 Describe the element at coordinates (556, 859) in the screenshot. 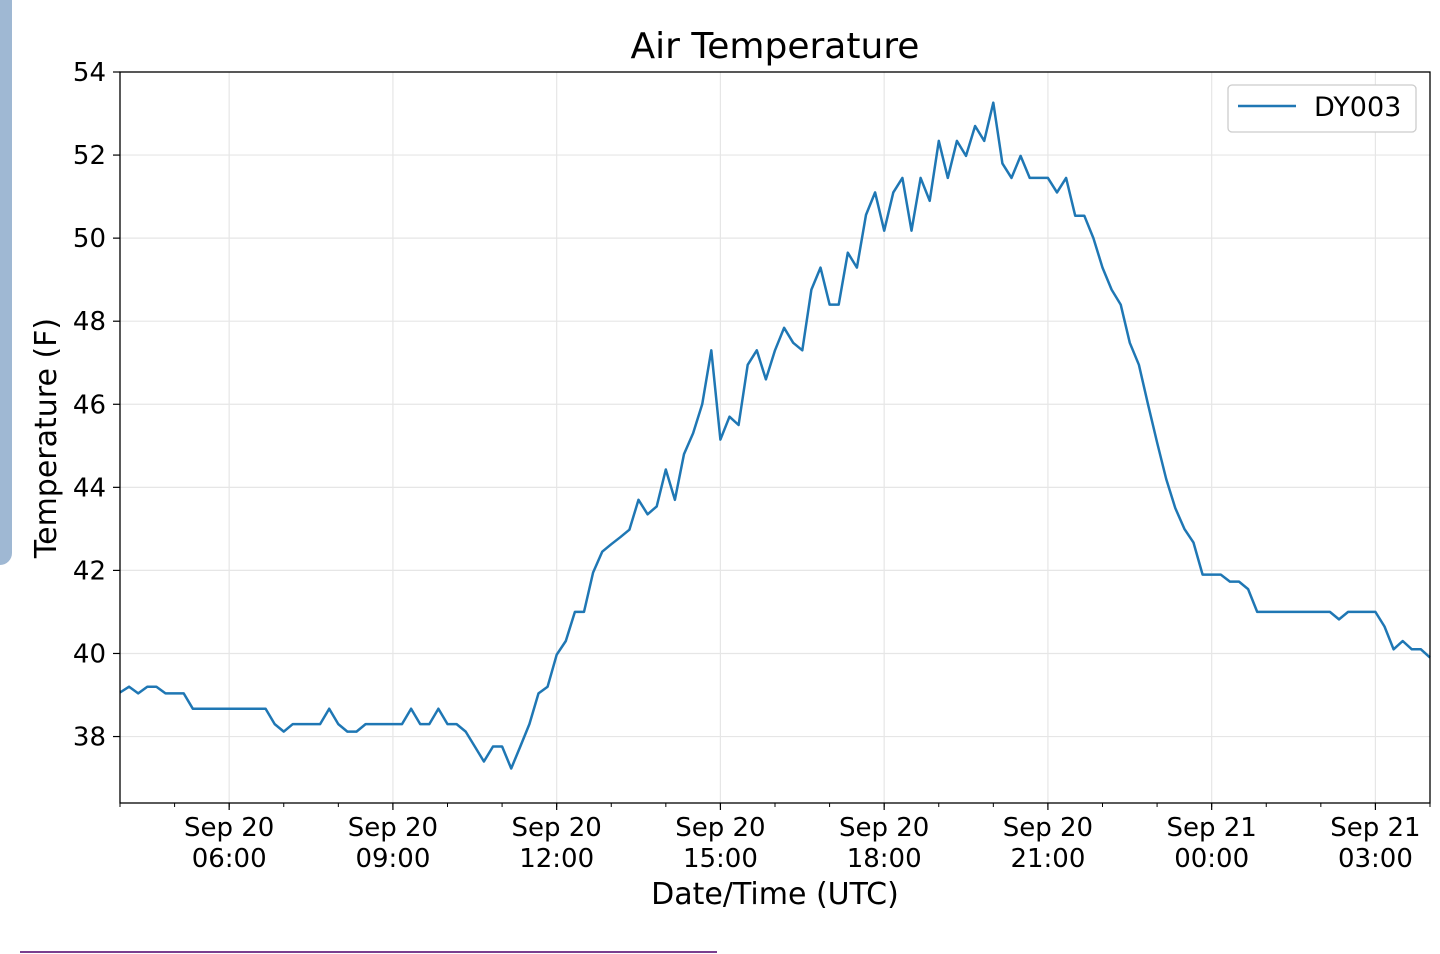

I see `x-tick-label-time: 12:00` at that location.